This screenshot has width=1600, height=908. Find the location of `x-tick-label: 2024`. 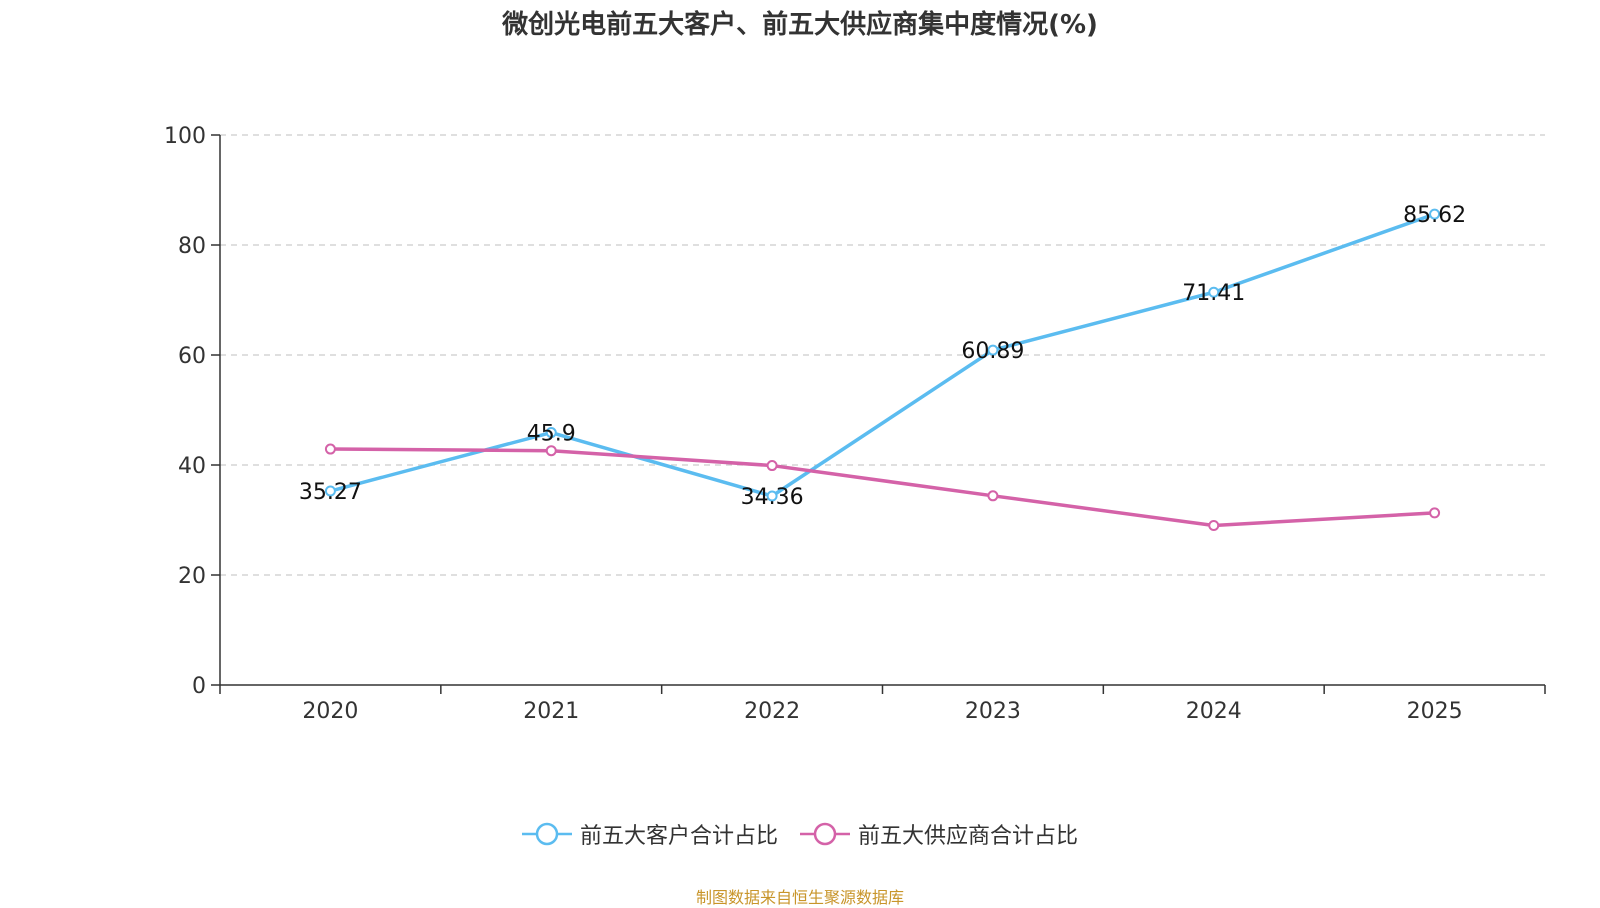

x-tick-label: 2024 is located at coordinates (1214, 711).